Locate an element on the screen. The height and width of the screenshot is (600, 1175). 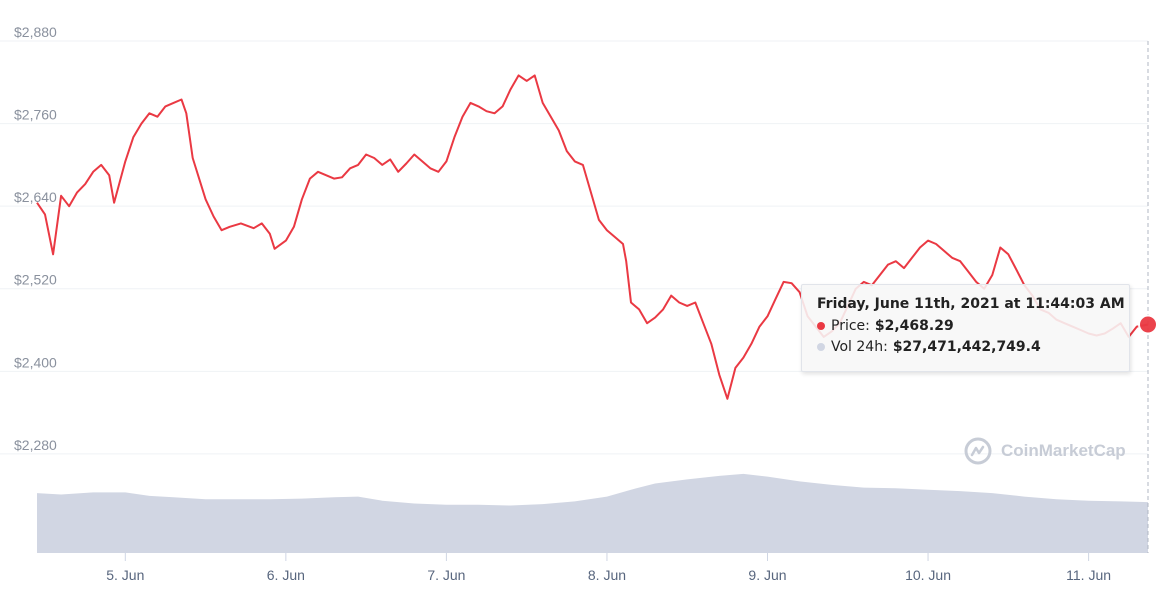
y-tick-label: $2,520 is located at coordinates (35, 280).